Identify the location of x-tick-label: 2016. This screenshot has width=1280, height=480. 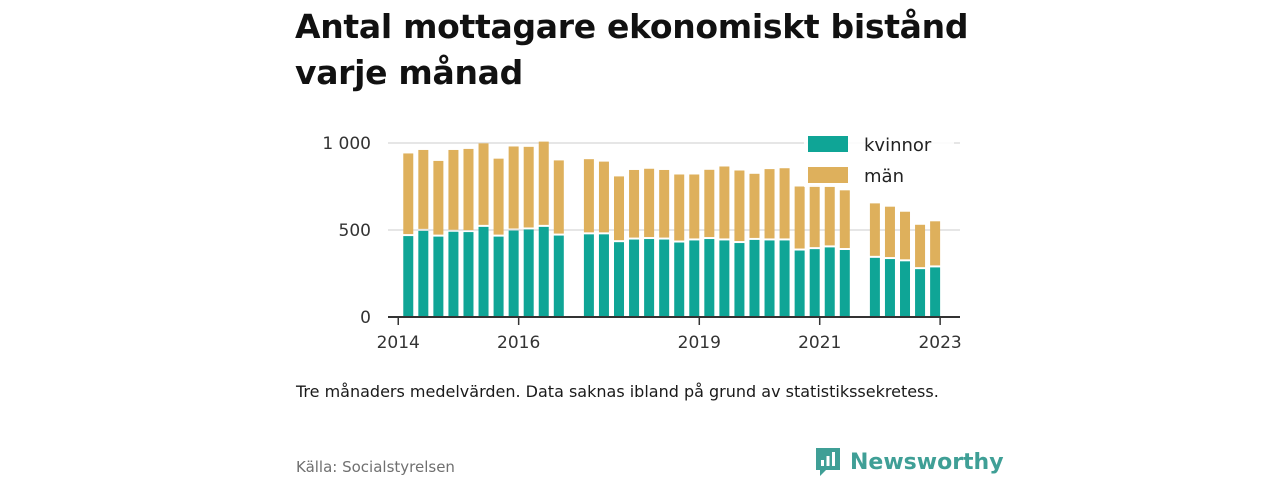
(518, 343).